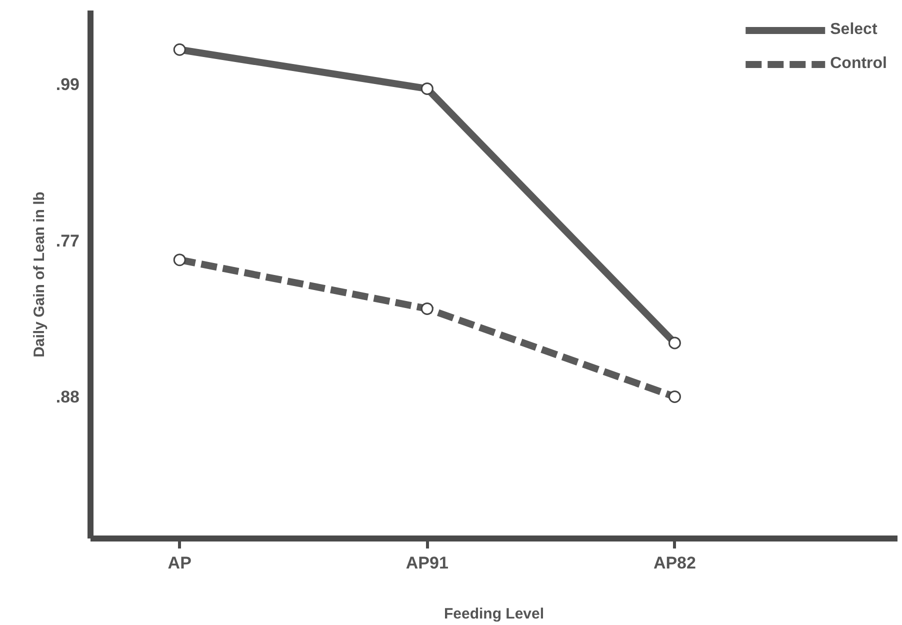  I want to click on y-axis-title: Daily Gain of Lean in lb, so click(39, 275).